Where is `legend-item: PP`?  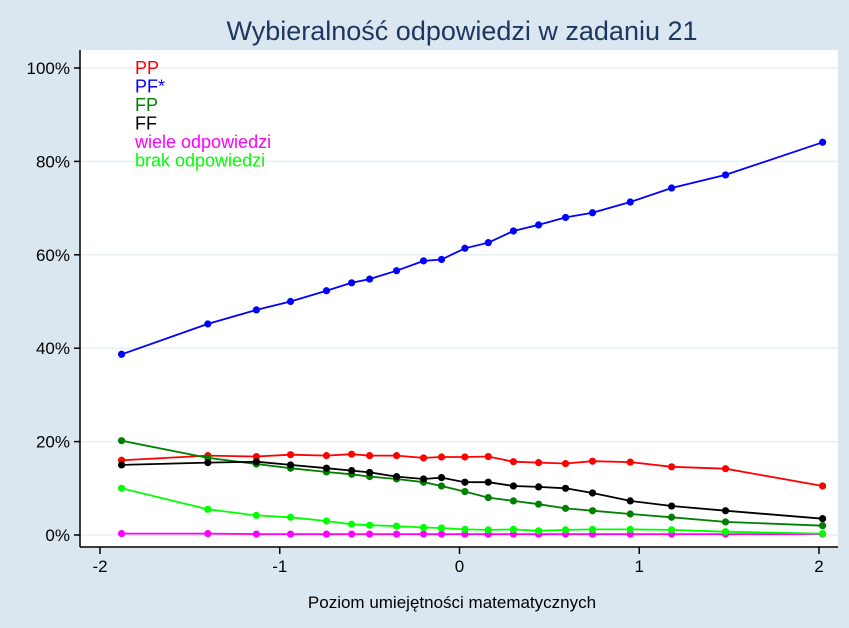 legend-item: PP is located at coordinates (147, 68).